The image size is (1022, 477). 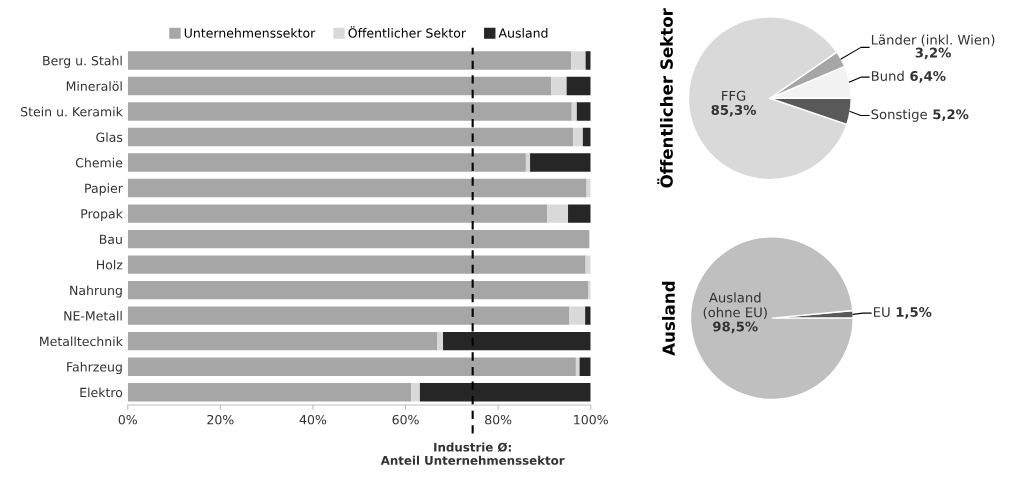 What do you see at coordinates (102, 214) in the screenshot?
I see `y-tick-label: Propak` at bounding box center [102, 214].